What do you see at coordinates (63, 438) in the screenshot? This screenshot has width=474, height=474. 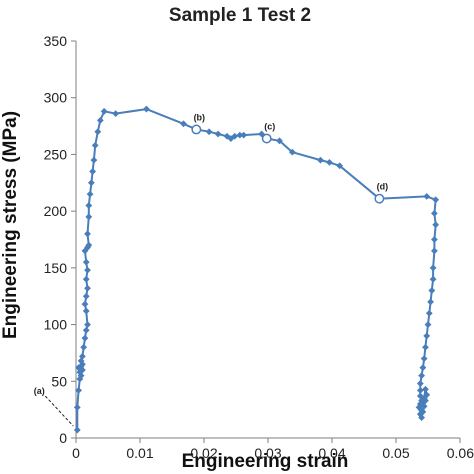 I see `y-tick-label: 0` at bounding box center [63, 438].